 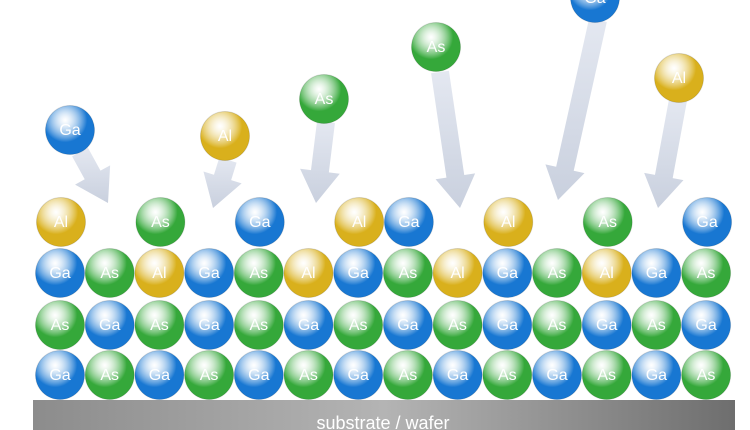 I want to click on substrate, so click(x=384, y=415).